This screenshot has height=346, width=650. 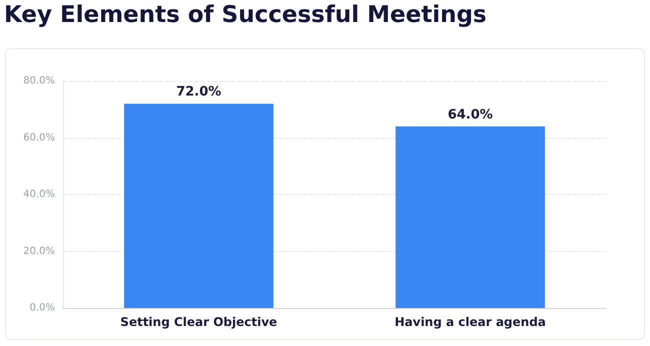 I want to click on y-tick-label: 20.0%, so click(x=39, y=251).